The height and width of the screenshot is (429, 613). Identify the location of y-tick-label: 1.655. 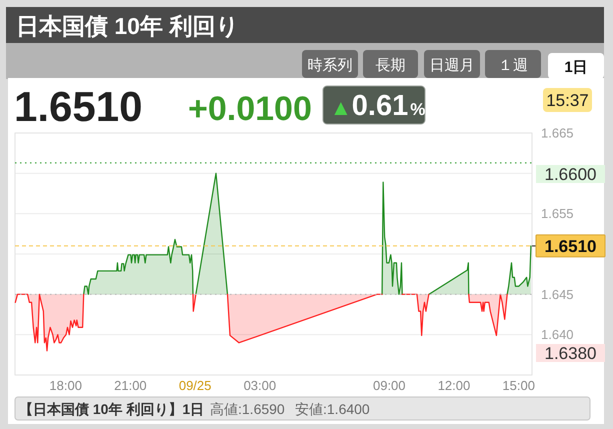
(557, 214).